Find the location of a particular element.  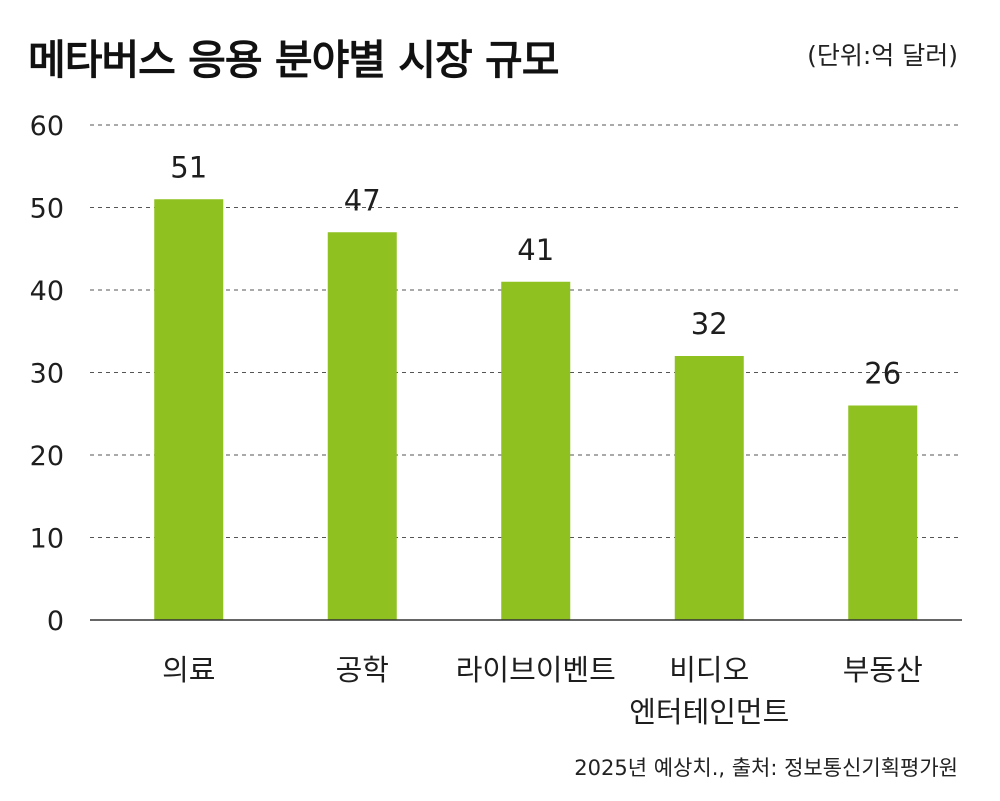

y-tick-label: 40 is located at coordinates (47, 291).